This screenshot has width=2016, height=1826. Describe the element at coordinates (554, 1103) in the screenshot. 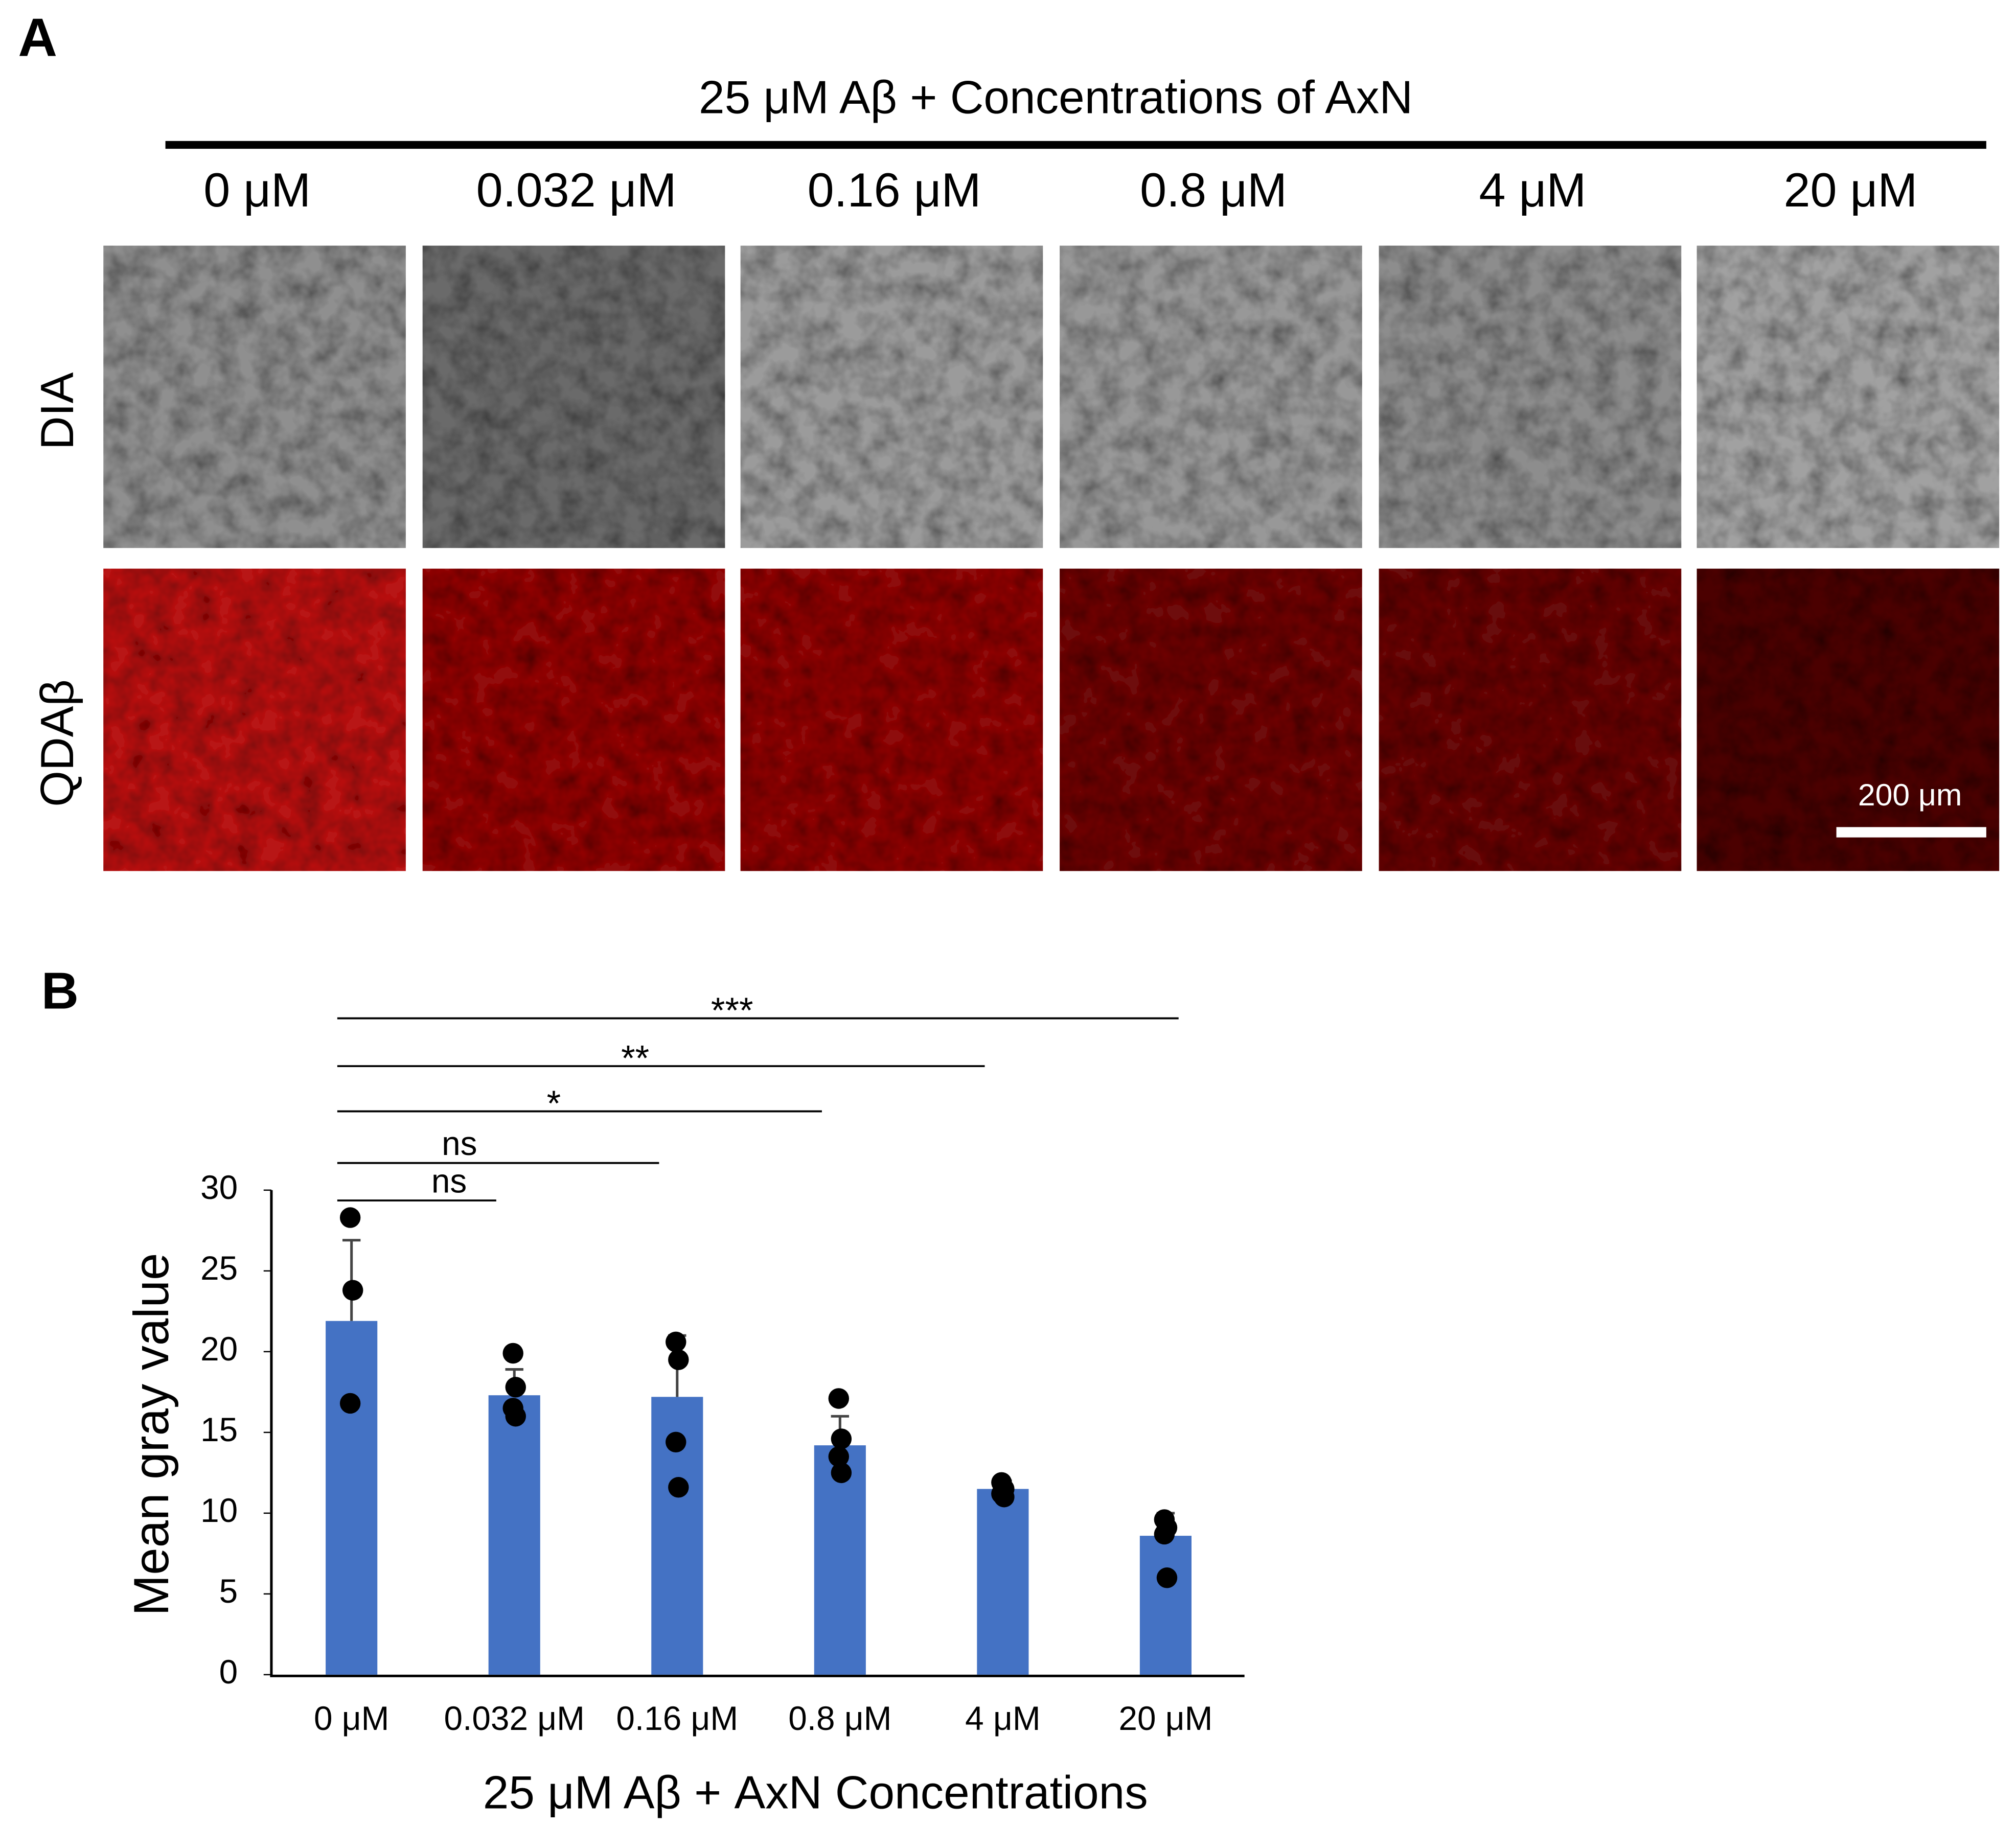

I see `significance-label: *` at that location.